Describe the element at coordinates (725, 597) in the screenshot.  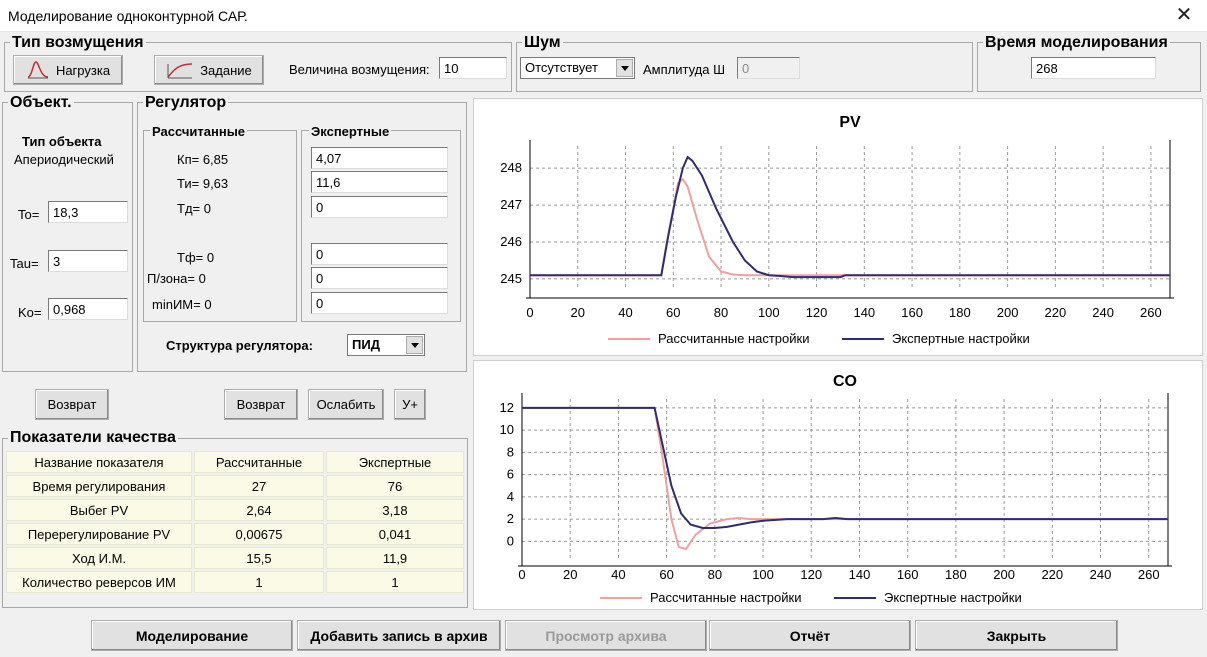
I see `legend-label: Рассчитанные настройки` at that location.